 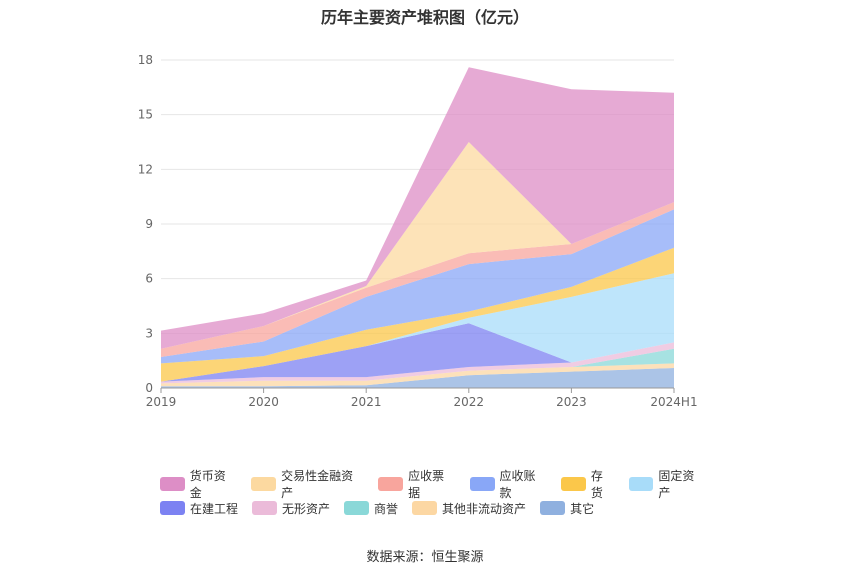 I want to click on legend-item: 在建工程, so click(x=199, y=508).